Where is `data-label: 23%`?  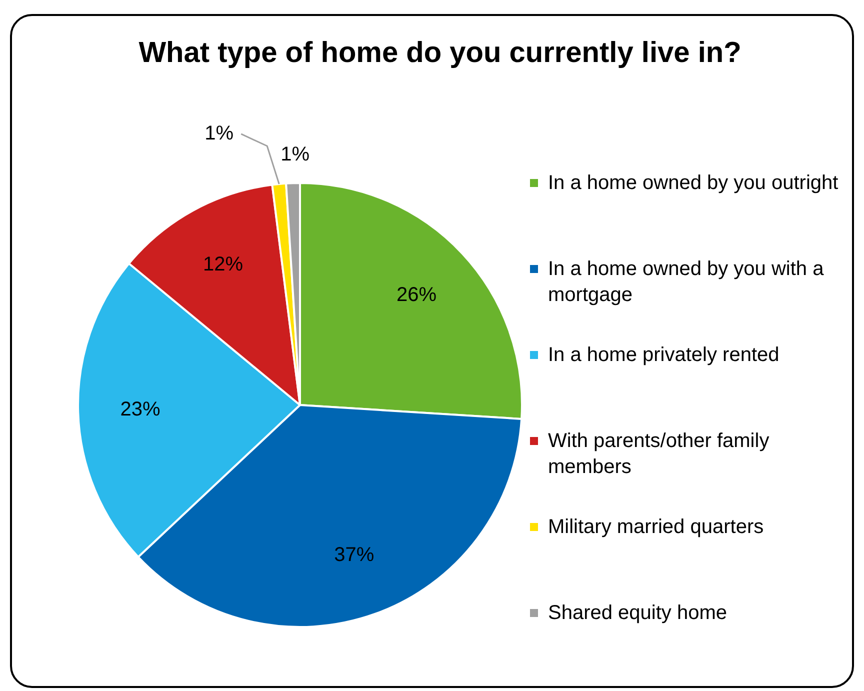 data-label: 23% is located at coordinates (140, 409).